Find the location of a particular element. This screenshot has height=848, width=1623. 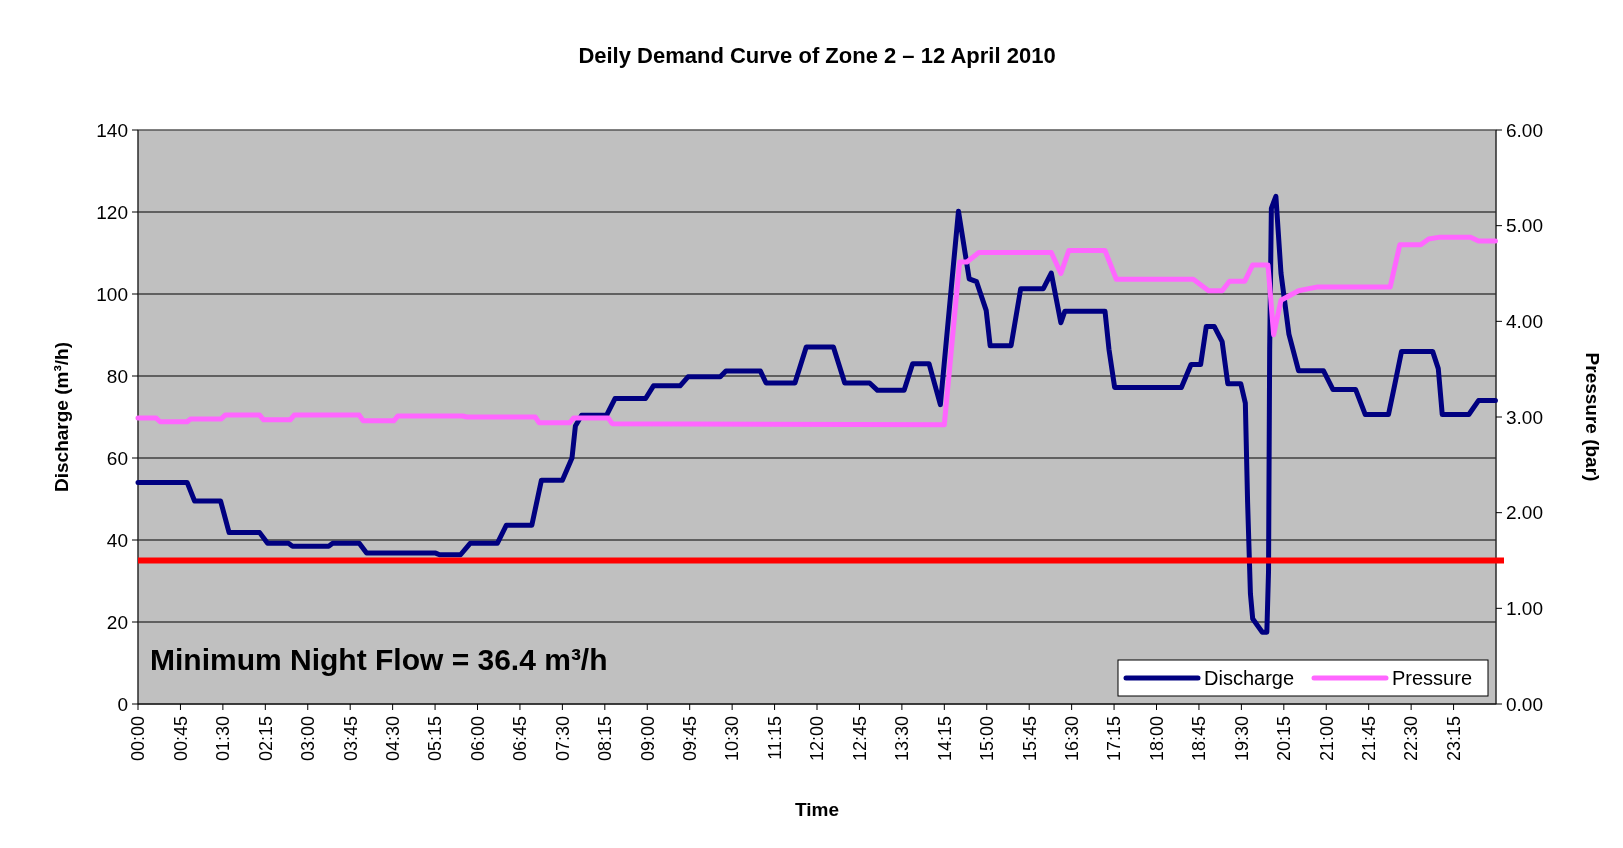

x-axis-title: Time is located at coordinates (817, 809).